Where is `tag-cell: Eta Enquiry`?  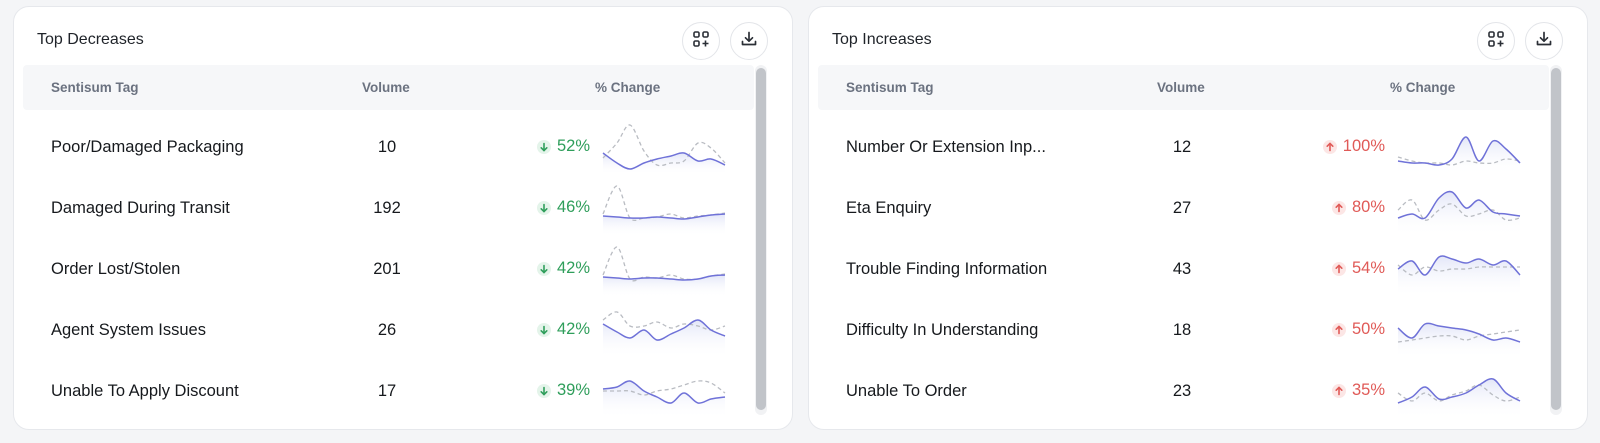
tag-cell: Eta Enquiry is located at coordinates (889, 208).